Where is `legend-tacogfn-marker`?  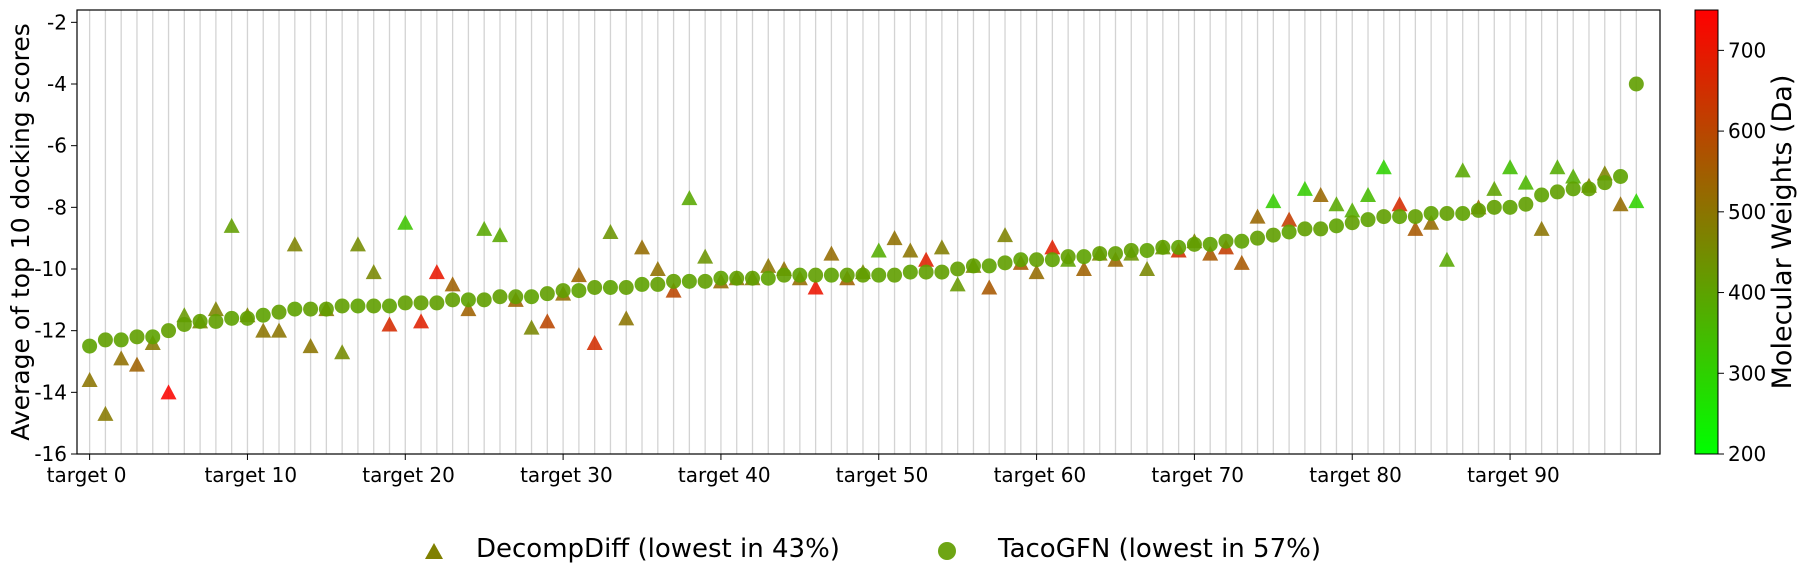 legend-tacogfn-marker is located at coordinates (947, 551).